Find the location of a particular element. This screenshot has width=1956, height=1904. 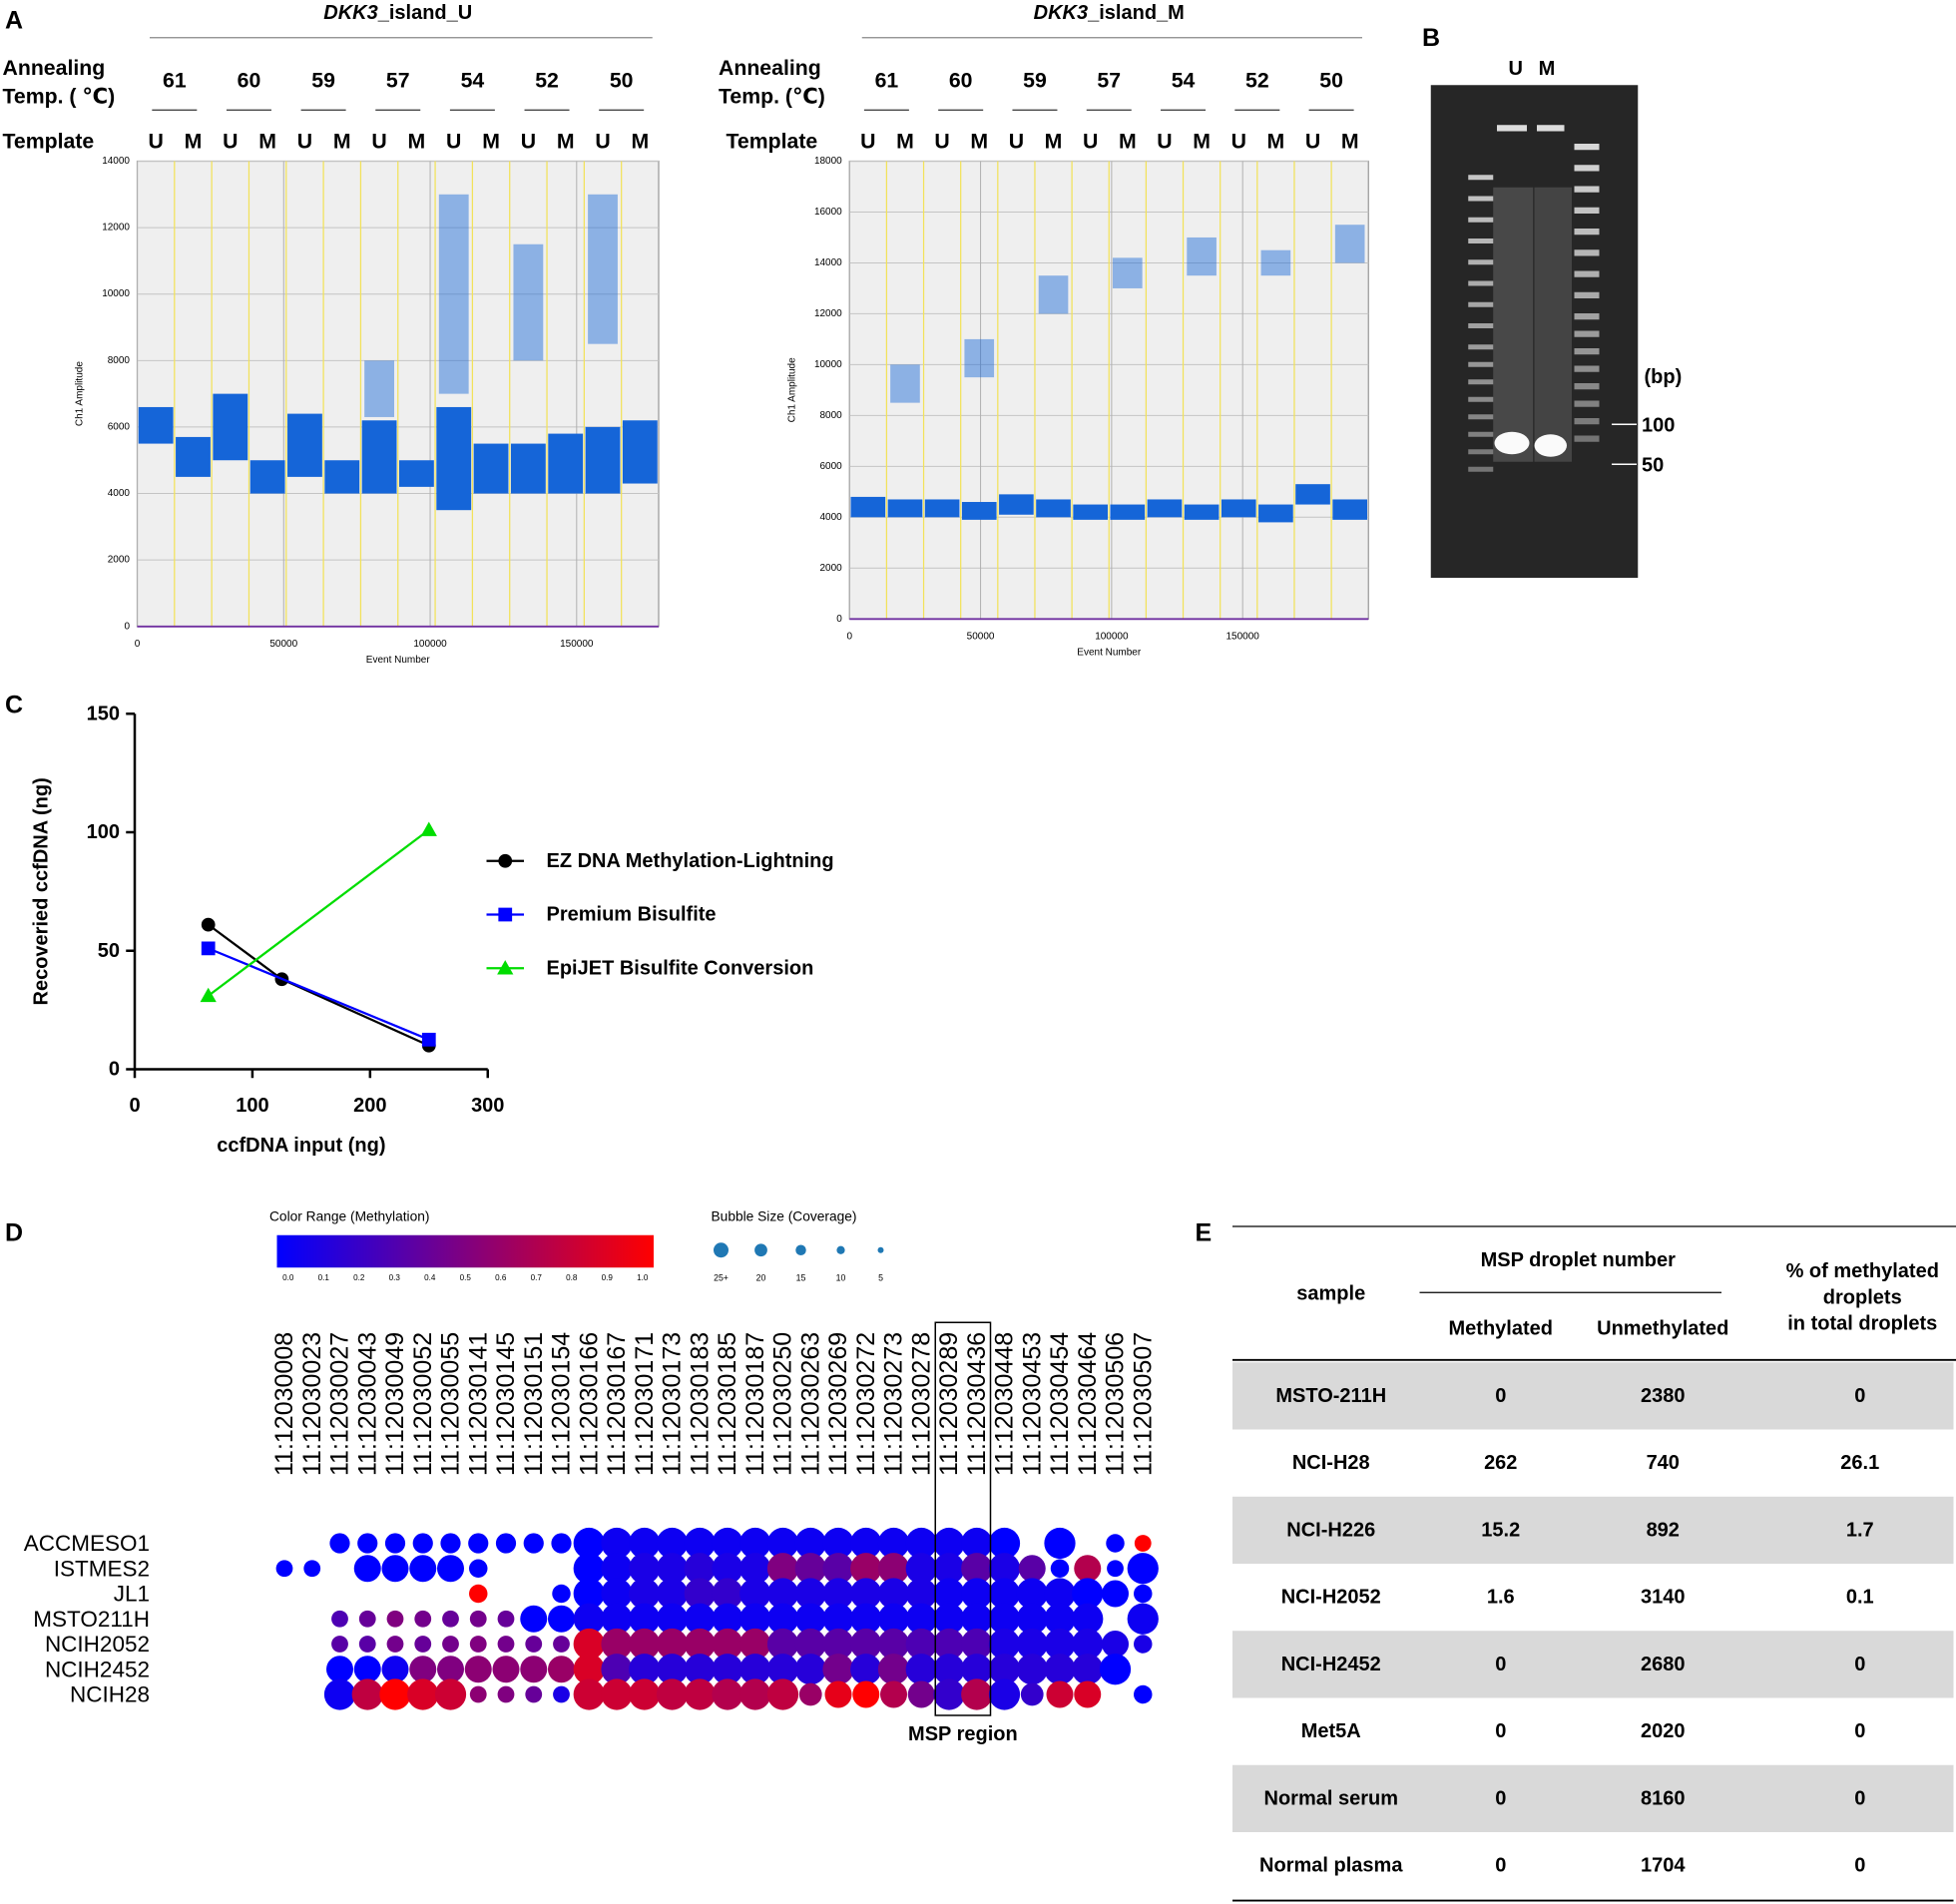

x-tick-label: 50000 is located at coordinates (283, 644).